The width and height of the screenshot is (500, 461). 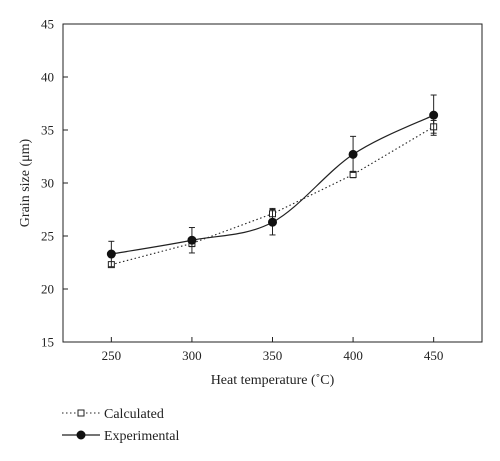 I want to click on x-tick-label: 400, so click(x=353, y=355).